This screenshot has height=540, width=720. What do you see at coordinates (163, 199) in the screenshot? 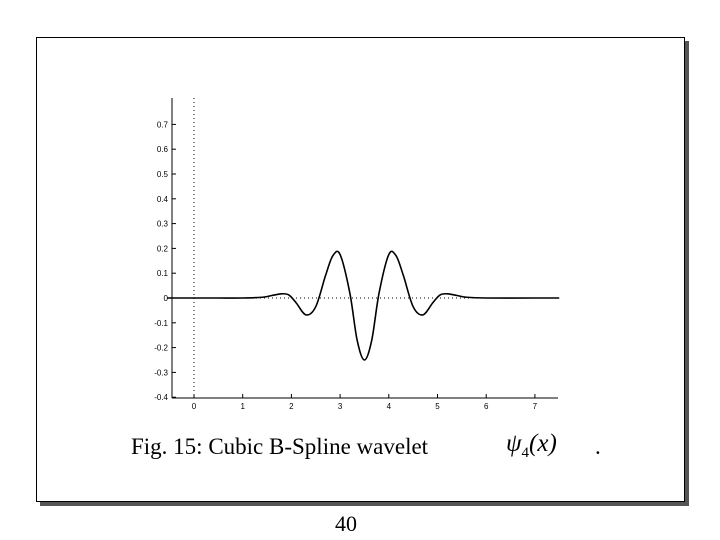
I see `y-tick-label: 0.4` at bounding box center [163, 199].